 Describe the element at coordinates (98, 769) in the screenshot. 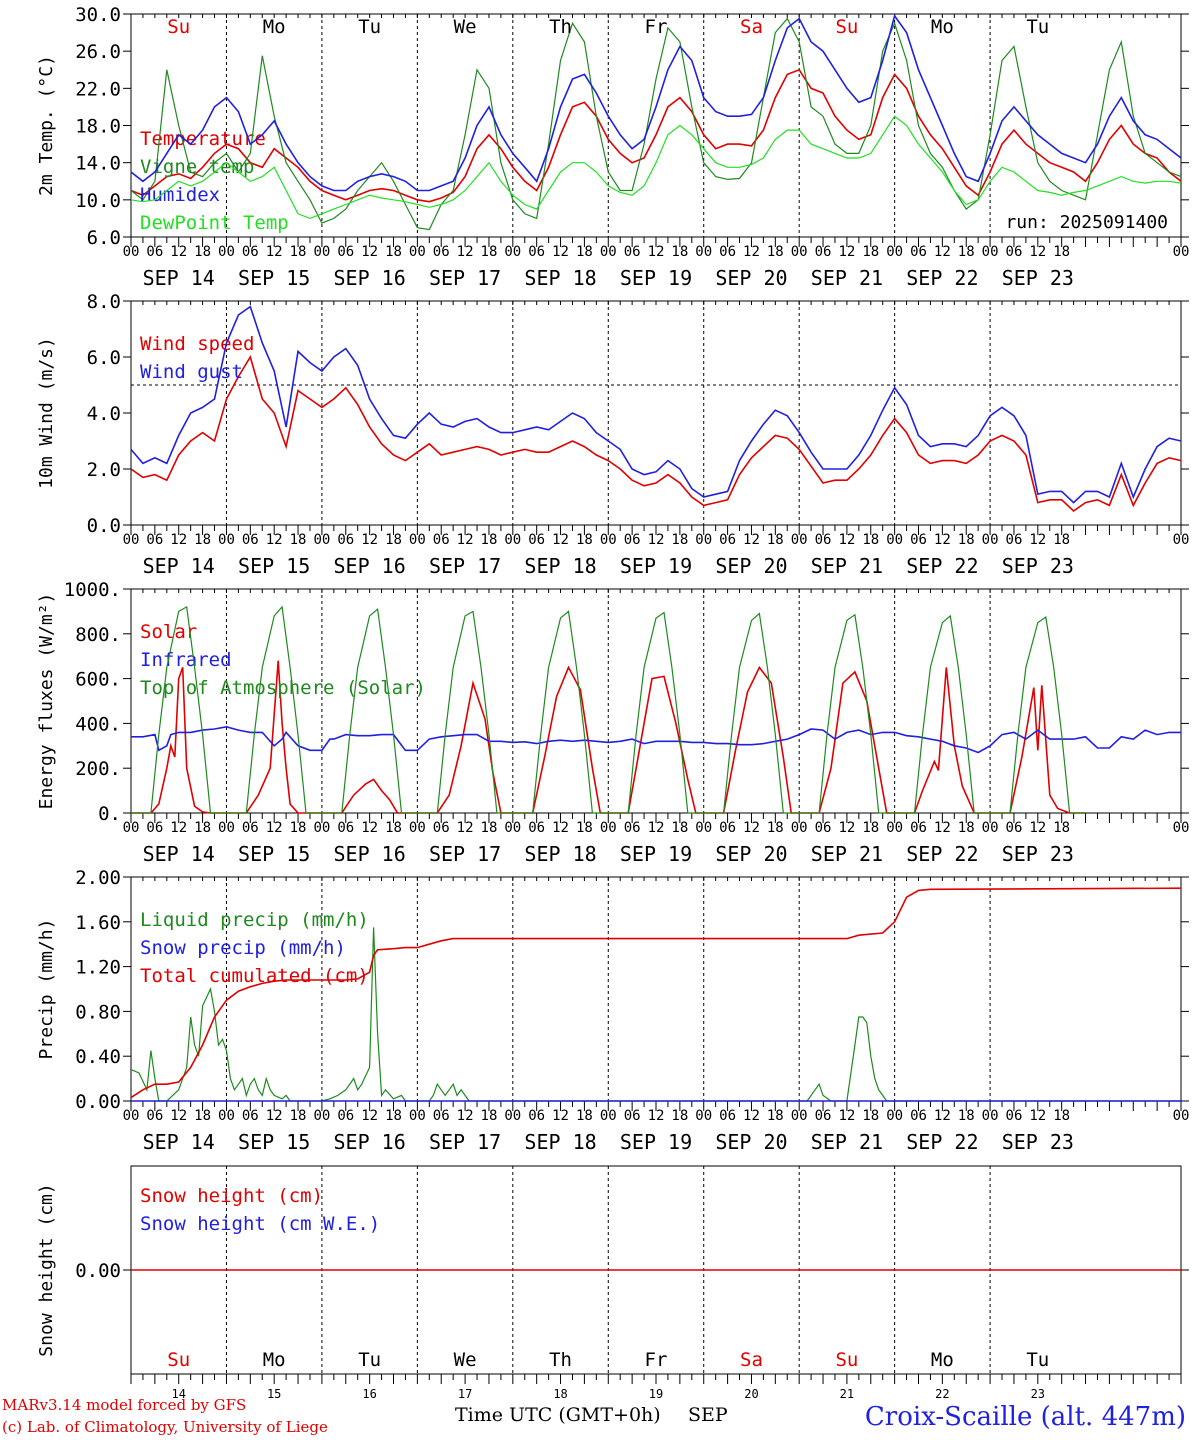

I see `panel-3-y-tick-label: 200.` at that location.